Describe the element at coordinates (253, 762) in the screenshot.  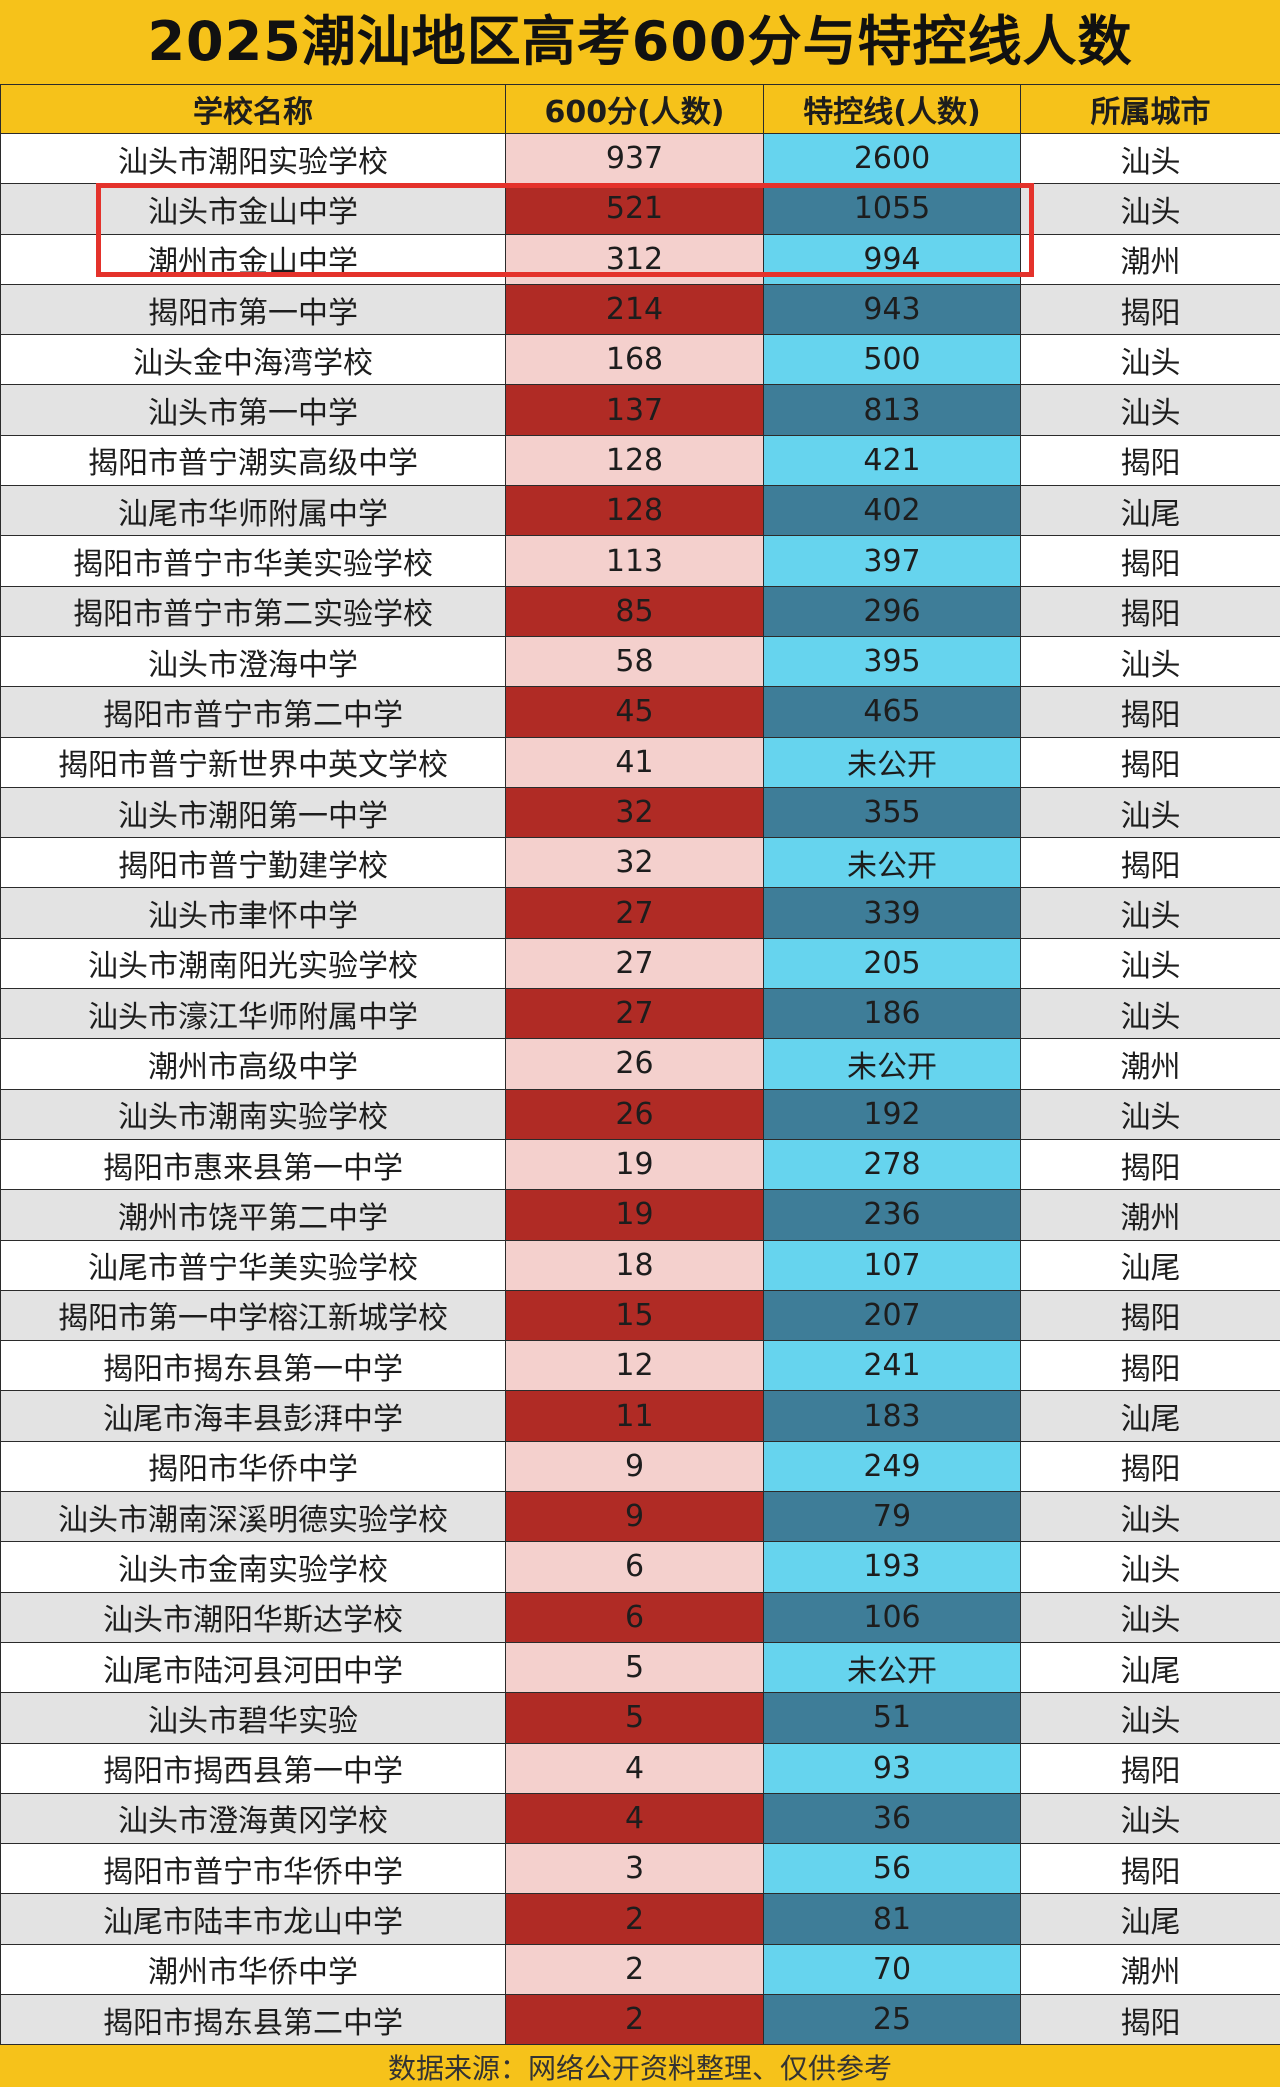
I see `school-name-cell: 揭阳市普宁新世界中英文学校` at that location.